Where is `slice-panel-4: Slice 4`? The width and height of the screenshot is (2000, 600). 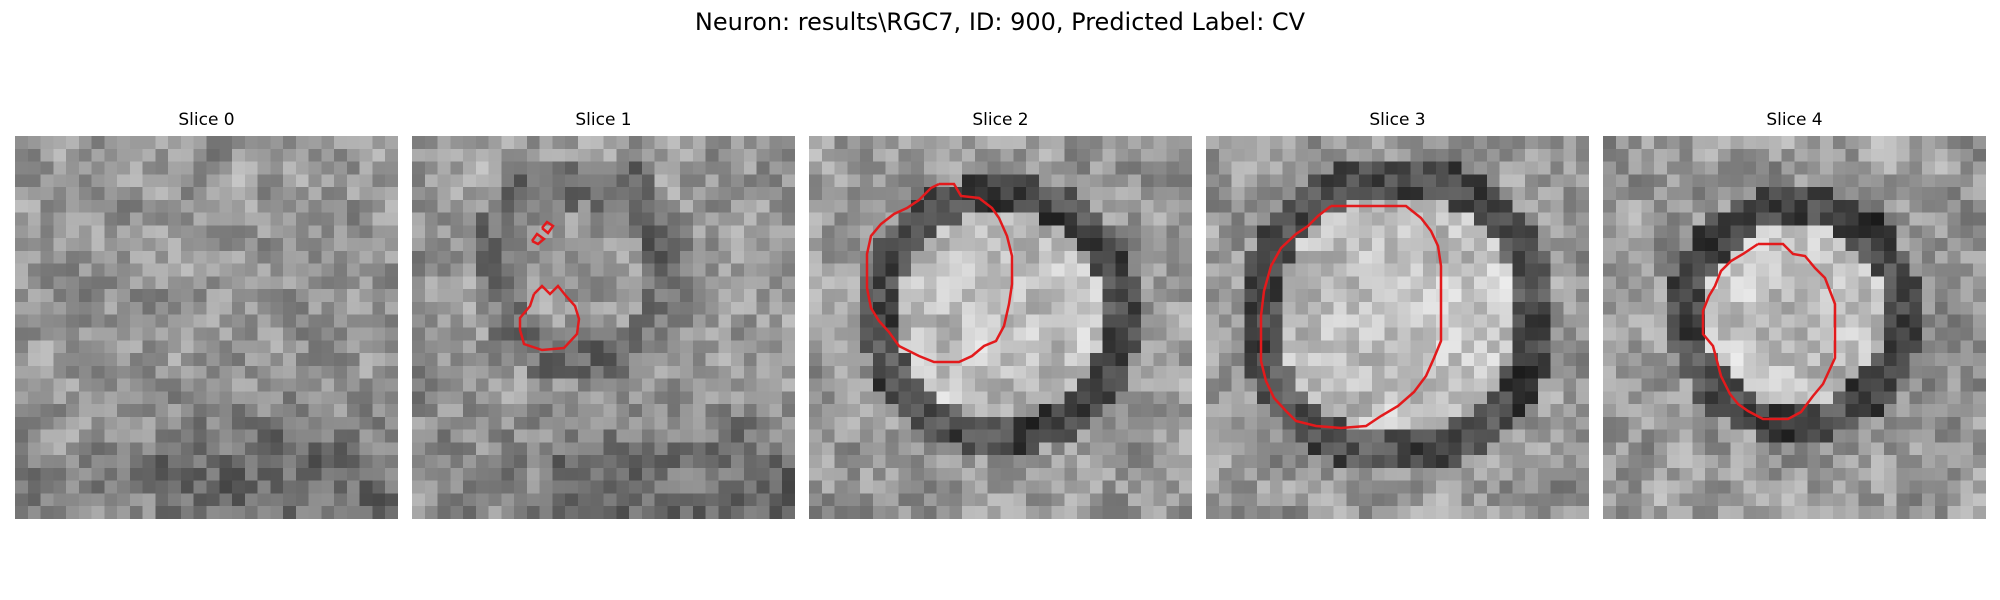 slice-panel-4: Slice 4 is located at coordinates (1794, 314).